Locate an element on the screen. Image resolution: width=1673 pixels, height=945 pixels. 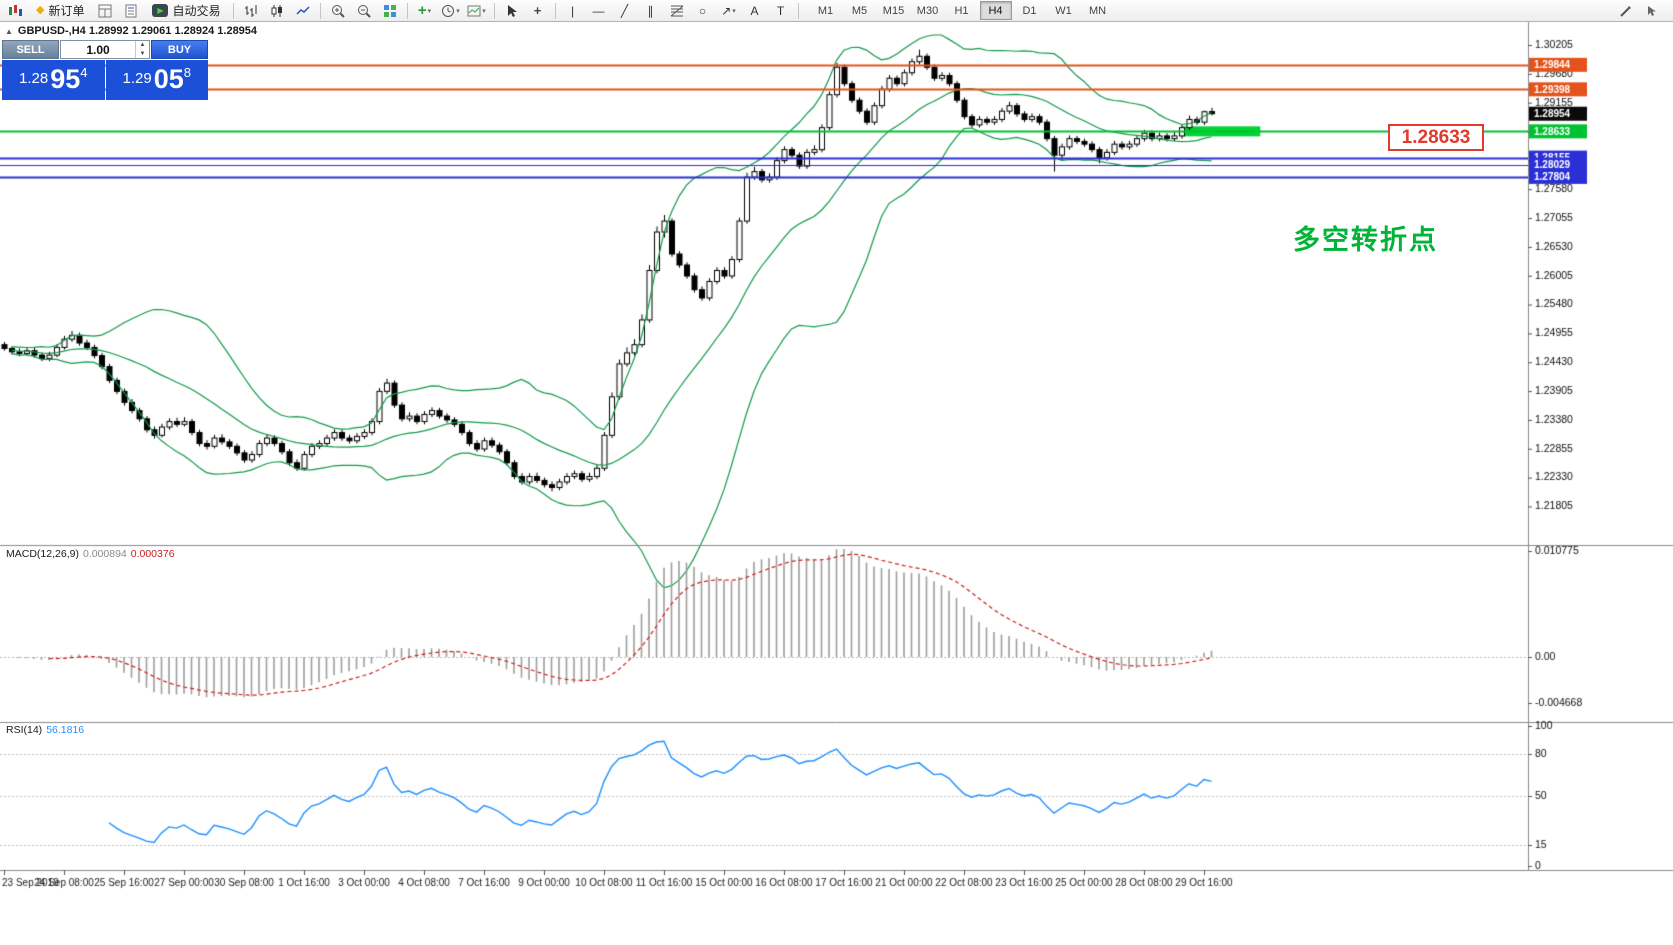
rsi-label: RSI(14) 56.1816 is located at coordinates (45, 730).